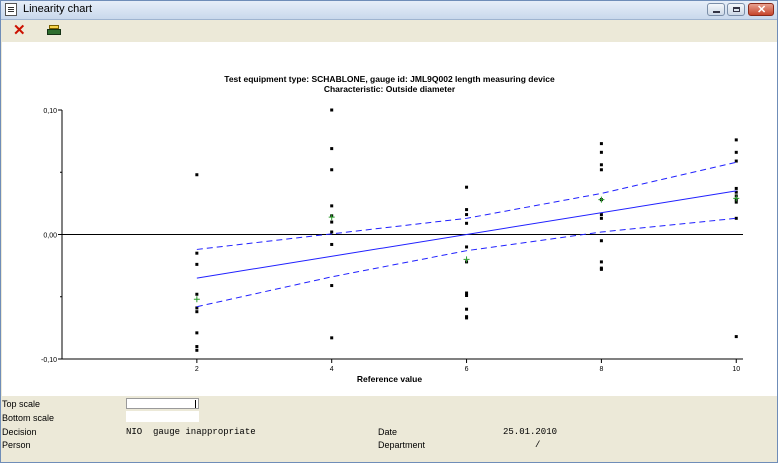 The image size is (778, 463). Describe the element at coordinates (388, 432) in the screenshot. I see `date-label: Date` at that location.